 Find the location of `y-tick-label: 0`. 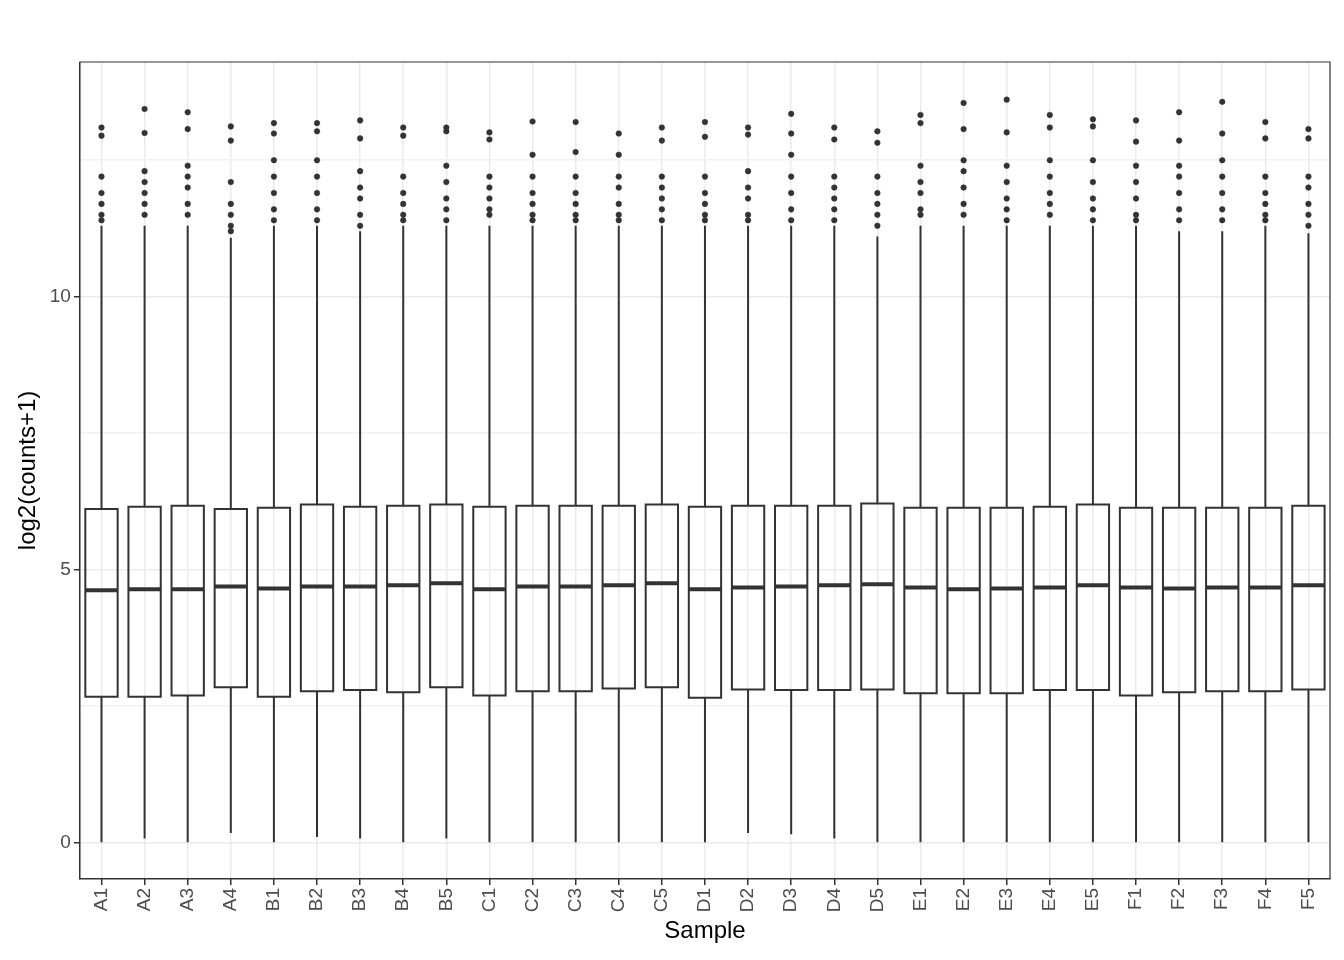

y-tick-label: 0 is located at coordinates (65, 841).